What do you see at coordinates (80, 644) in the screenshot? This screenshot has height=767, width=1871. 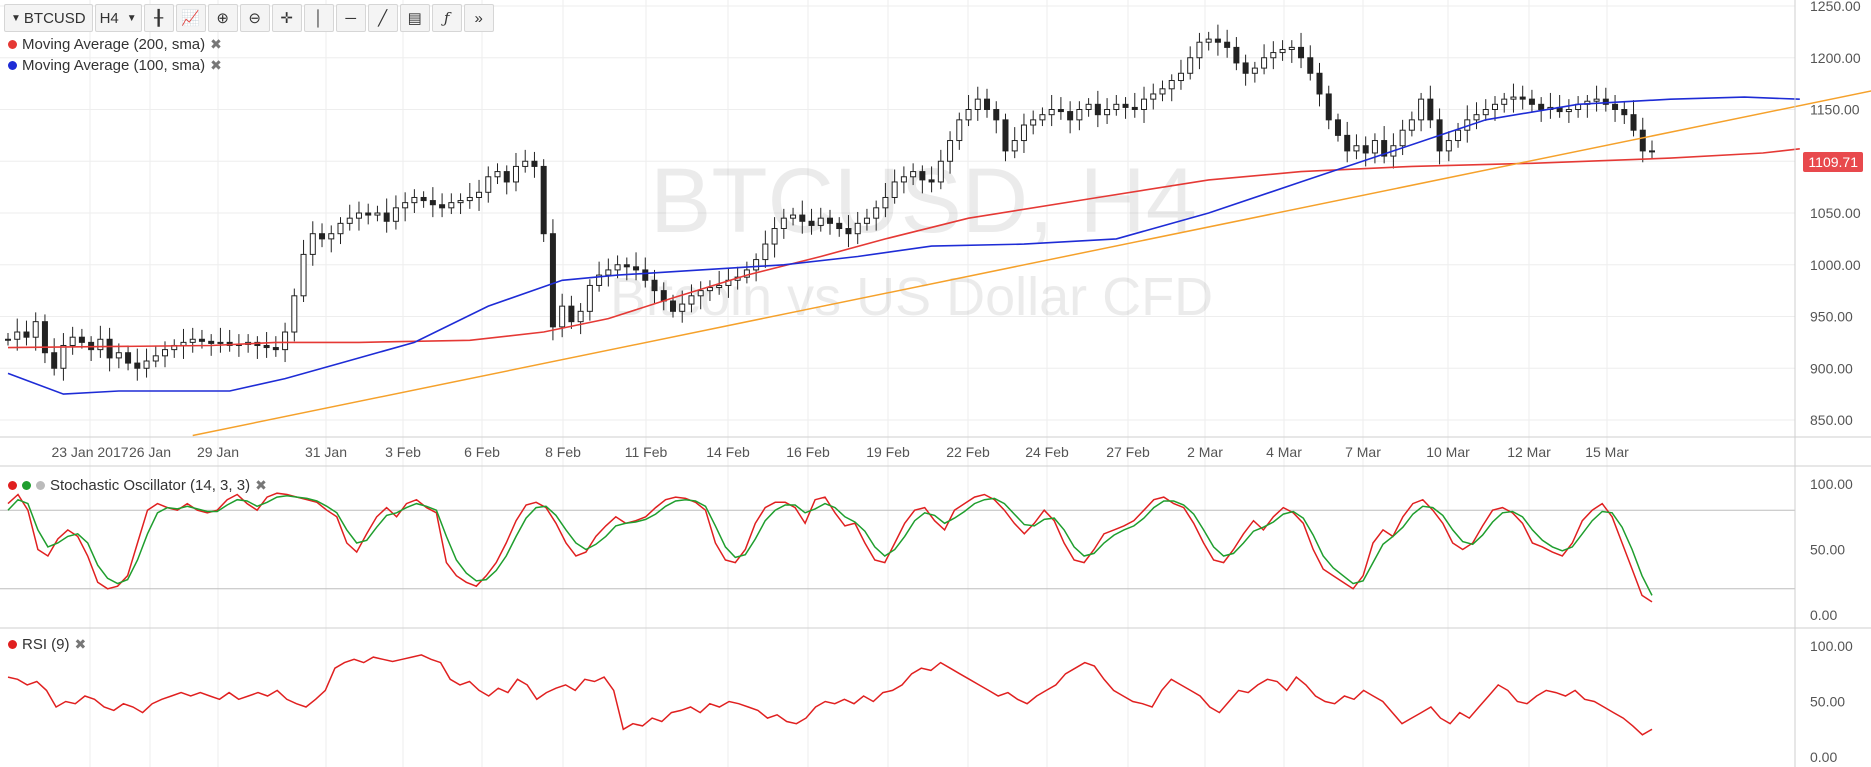 I see `remove-rsi-icon: ✖` at bounding box center [80, 644].